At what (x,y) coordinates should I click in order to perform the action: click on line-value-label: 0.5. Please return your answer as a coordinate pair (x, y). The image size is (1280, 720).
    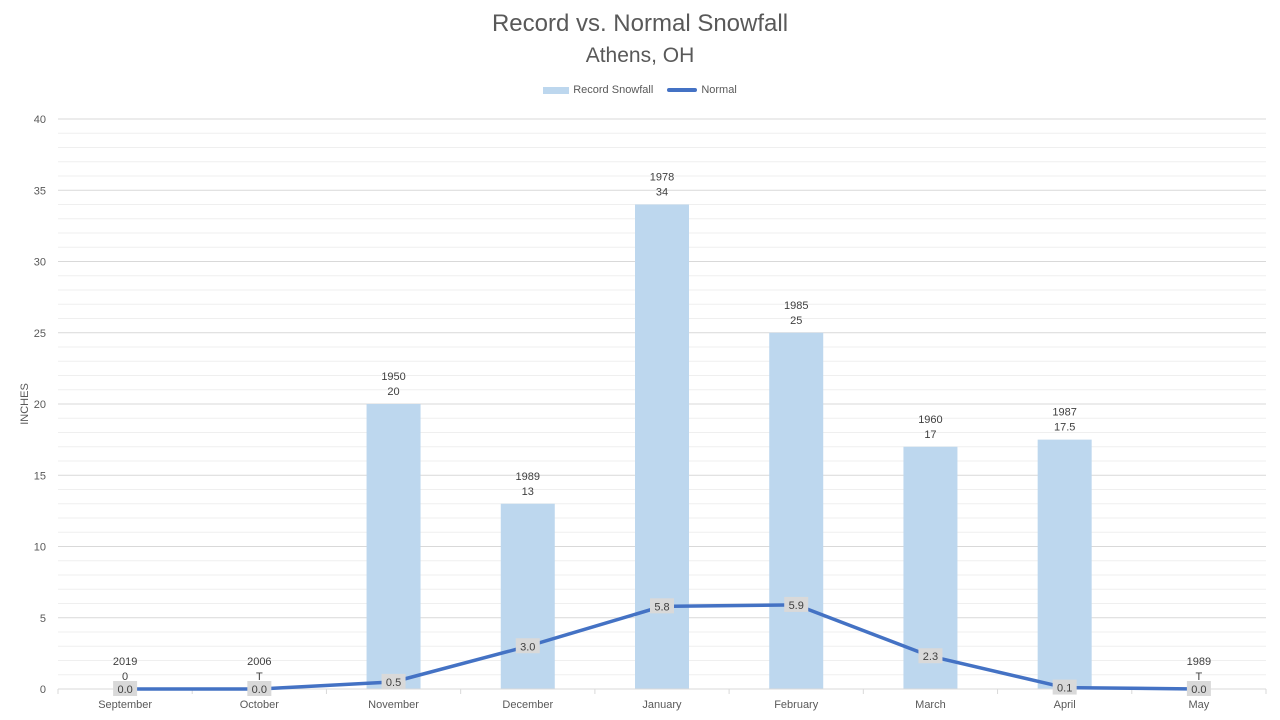
    Looking at the image, I should click on (393, 683).